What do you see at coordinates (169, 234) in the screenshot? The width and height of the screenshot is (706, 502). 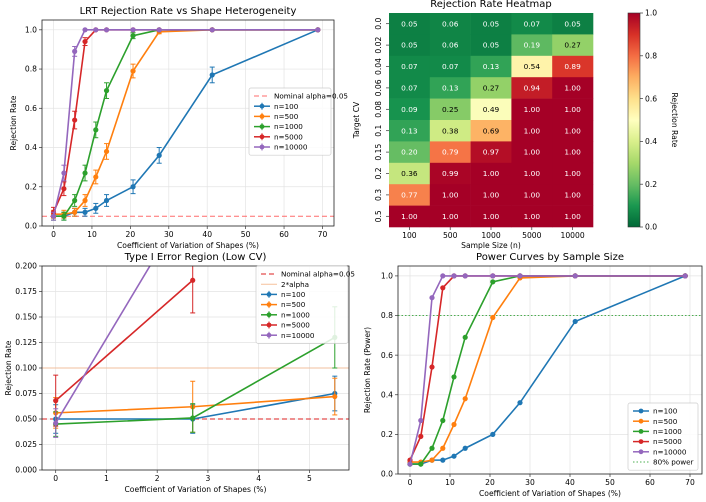 I see `x-tick-label: 30` at bounding box center [169, 234].